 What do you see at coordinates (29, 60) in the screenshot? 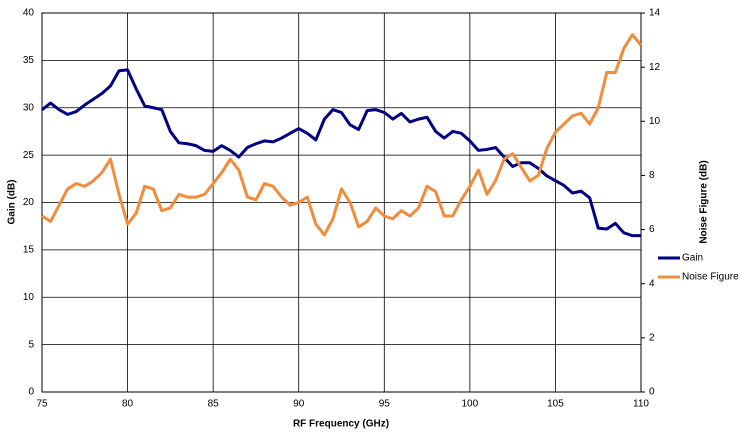
I see `y-tick-label: 35` at bounding box center [29, 60].